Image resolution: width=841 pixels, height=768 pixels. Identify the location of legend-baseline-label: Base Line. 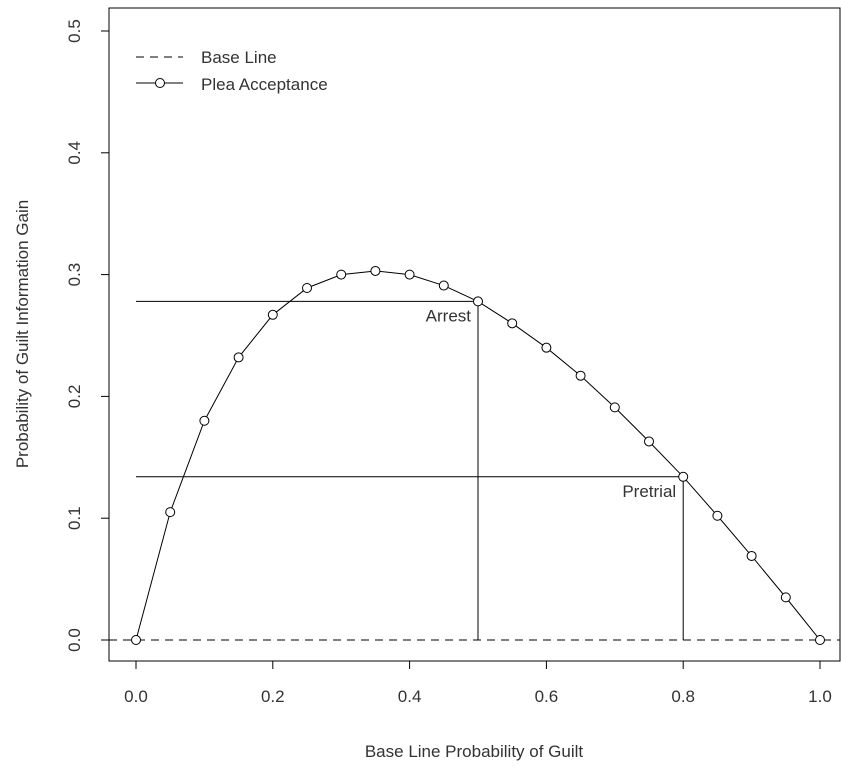
(239, 57).